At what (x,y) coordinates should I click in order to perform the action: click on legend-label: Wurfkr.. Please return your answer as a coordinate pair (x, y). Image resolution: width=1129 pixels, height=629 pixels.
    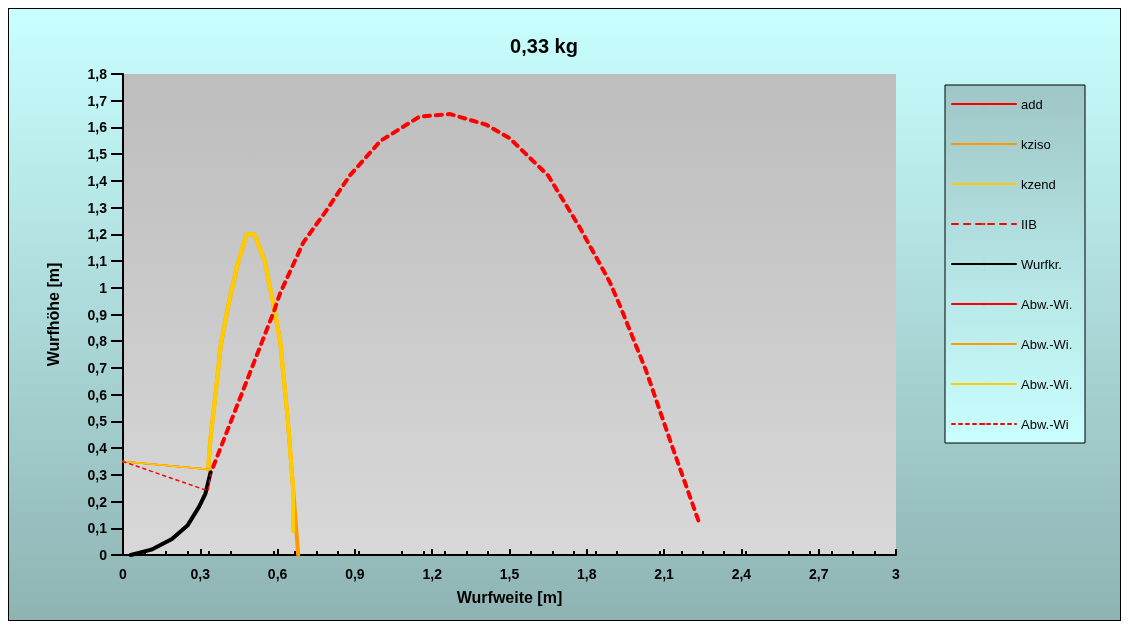
    Looking at the image, I should click on (1041, 264).